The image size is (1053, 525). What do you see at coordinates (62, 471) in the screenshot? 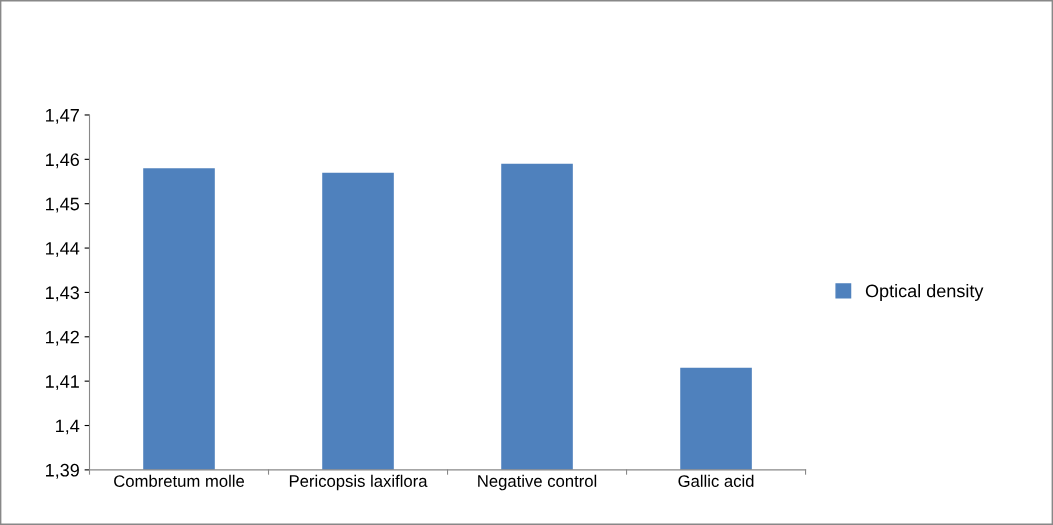
I see `y-tick-label: 1,39` at bounding box center [62, 471].